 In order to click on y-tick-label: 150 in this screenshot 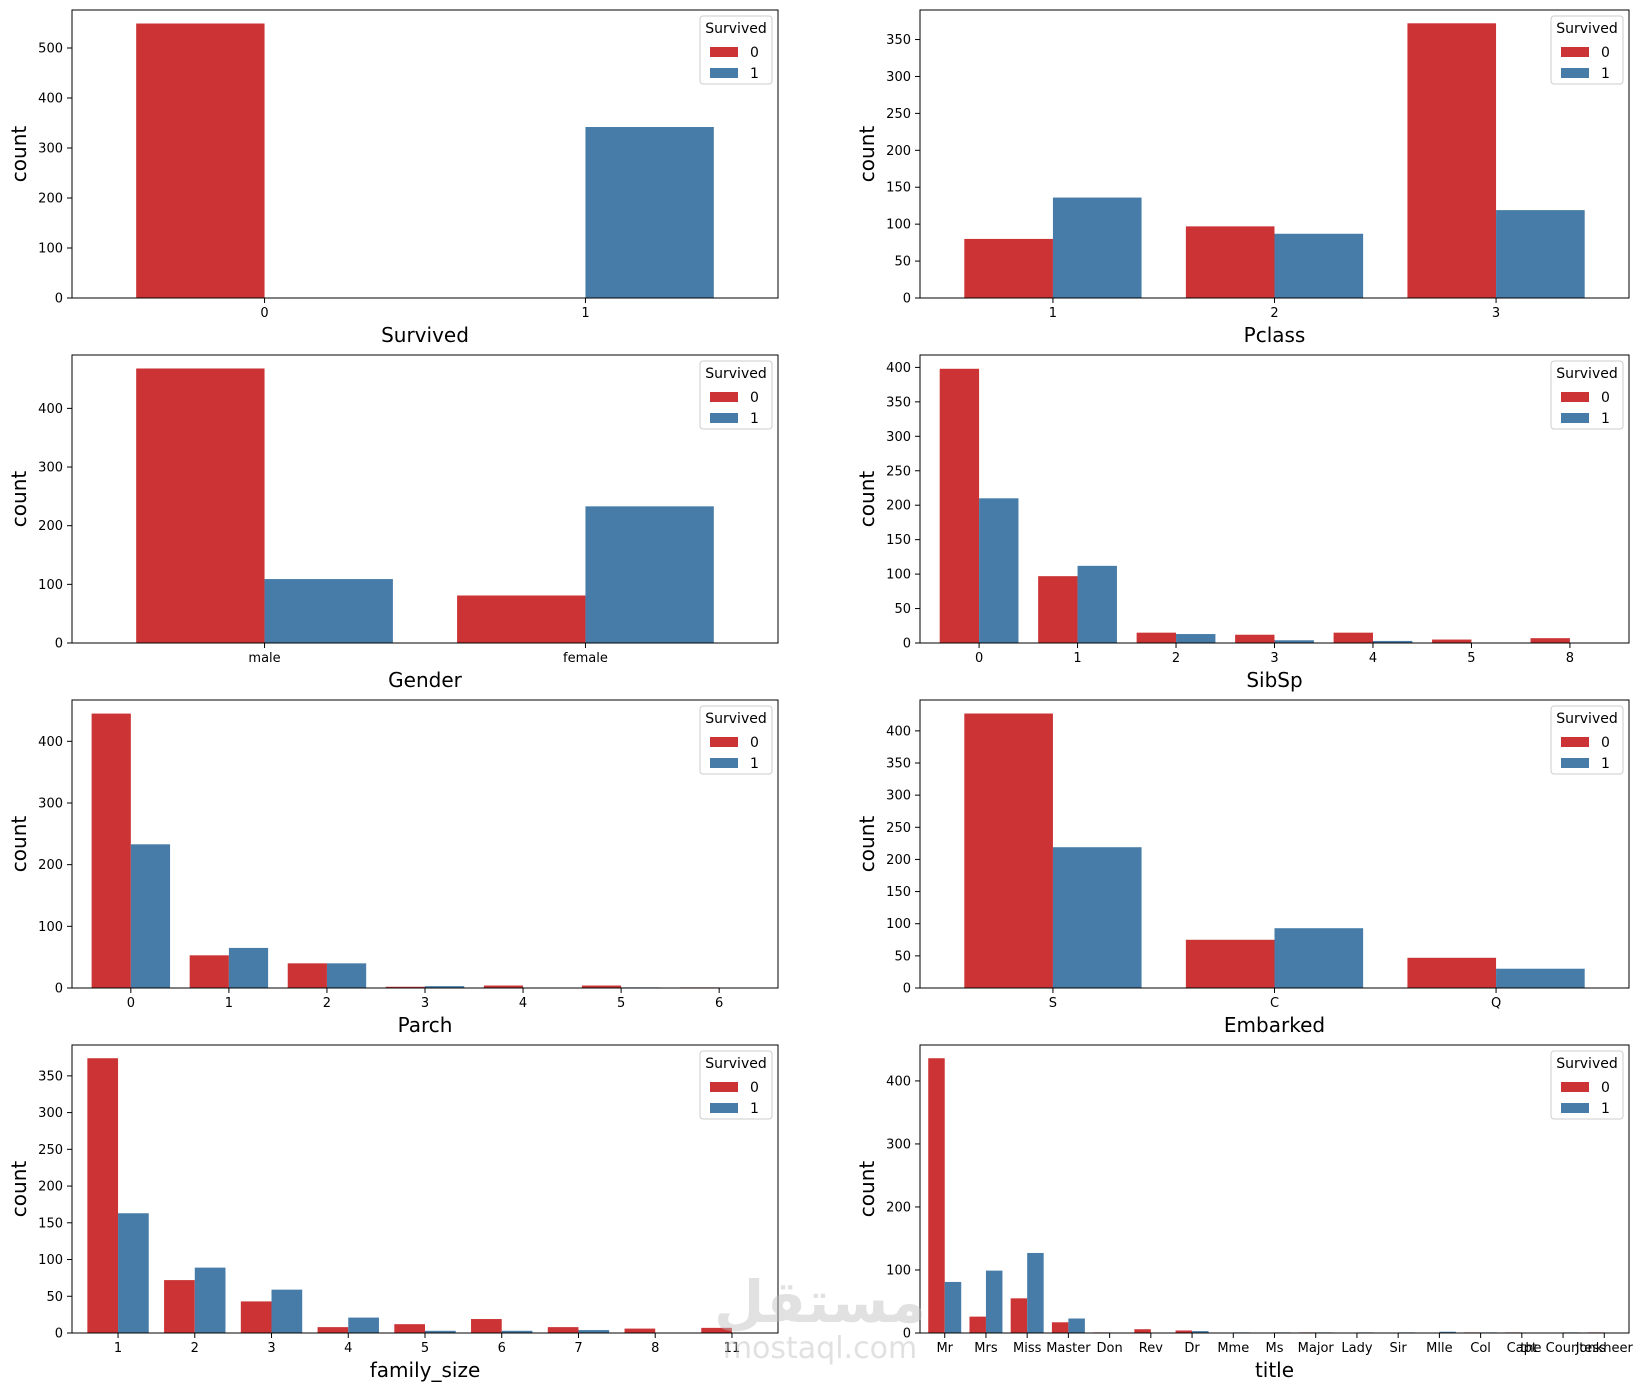, I will do `click(898, 892)`.